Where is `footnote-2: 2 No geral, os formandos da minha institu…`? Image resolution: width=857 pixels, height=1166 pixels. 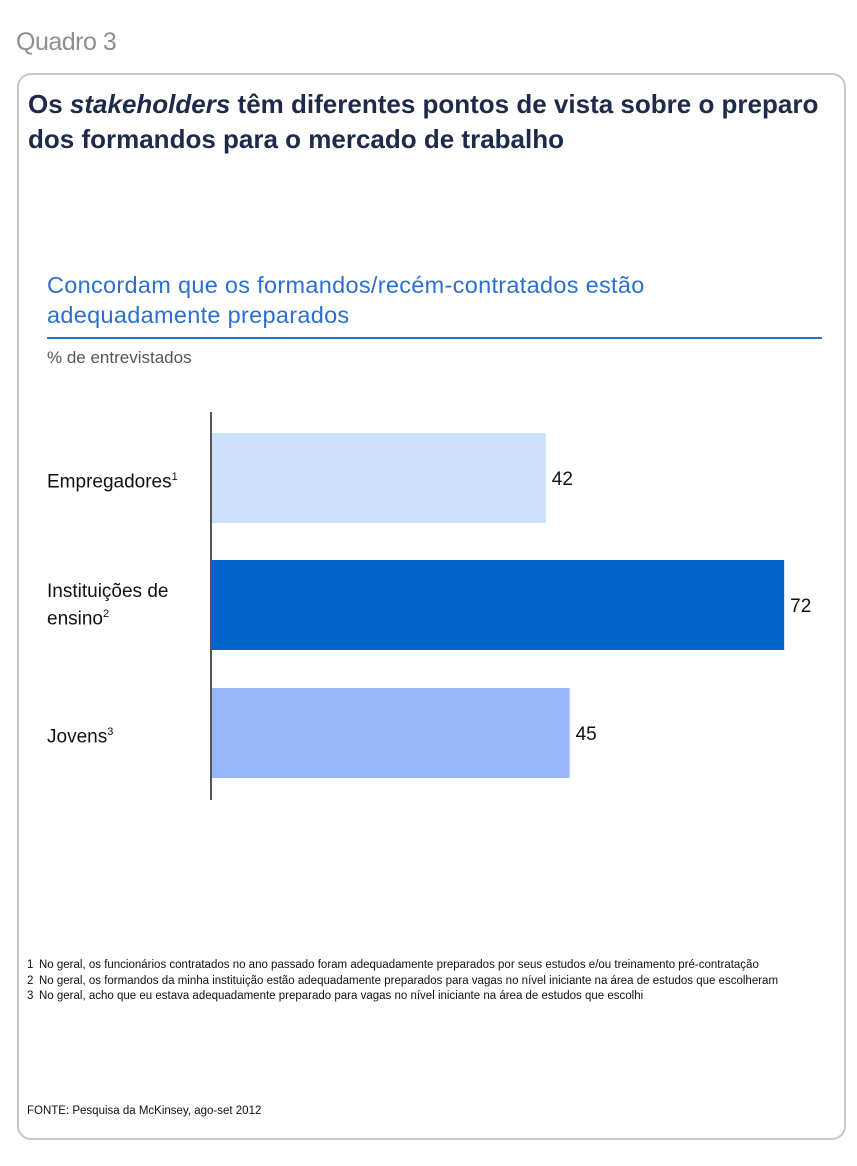 footnote-2: 2 No geral, os formandos da minha institu… is located at coordinates (427, 981).